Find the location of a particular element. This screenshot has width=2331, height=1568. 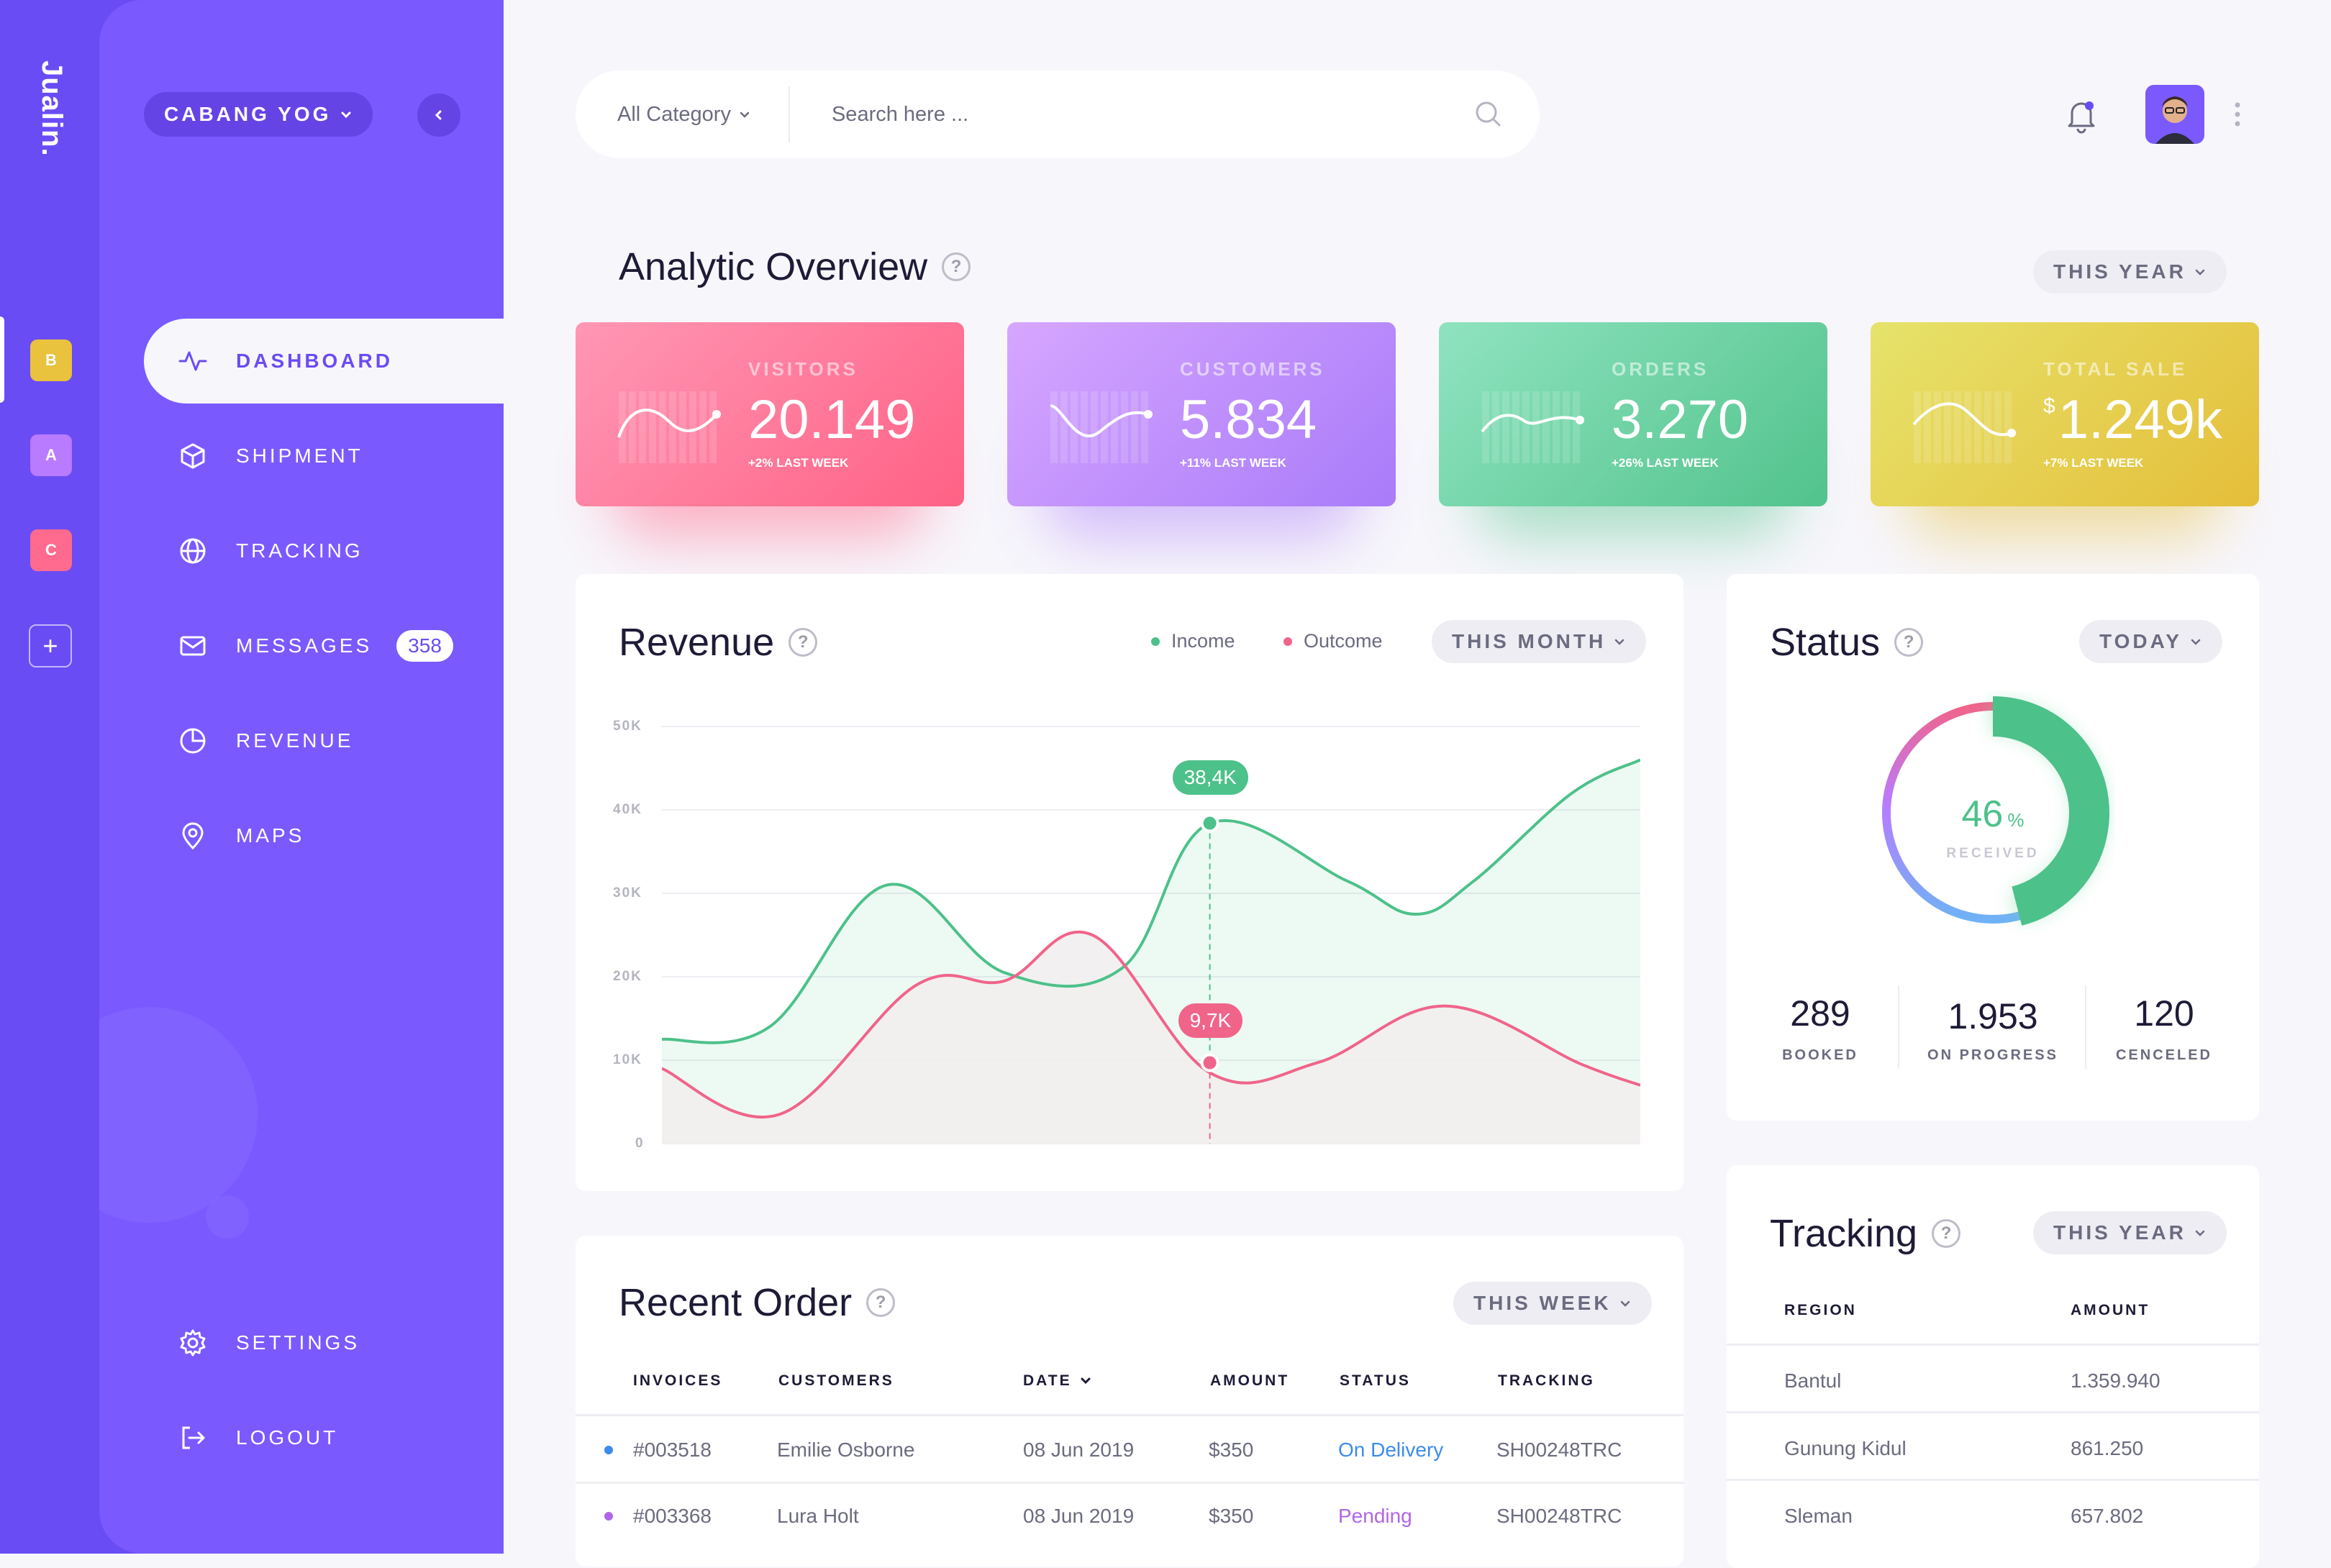

search-input is located at coordinates (1126, 114).